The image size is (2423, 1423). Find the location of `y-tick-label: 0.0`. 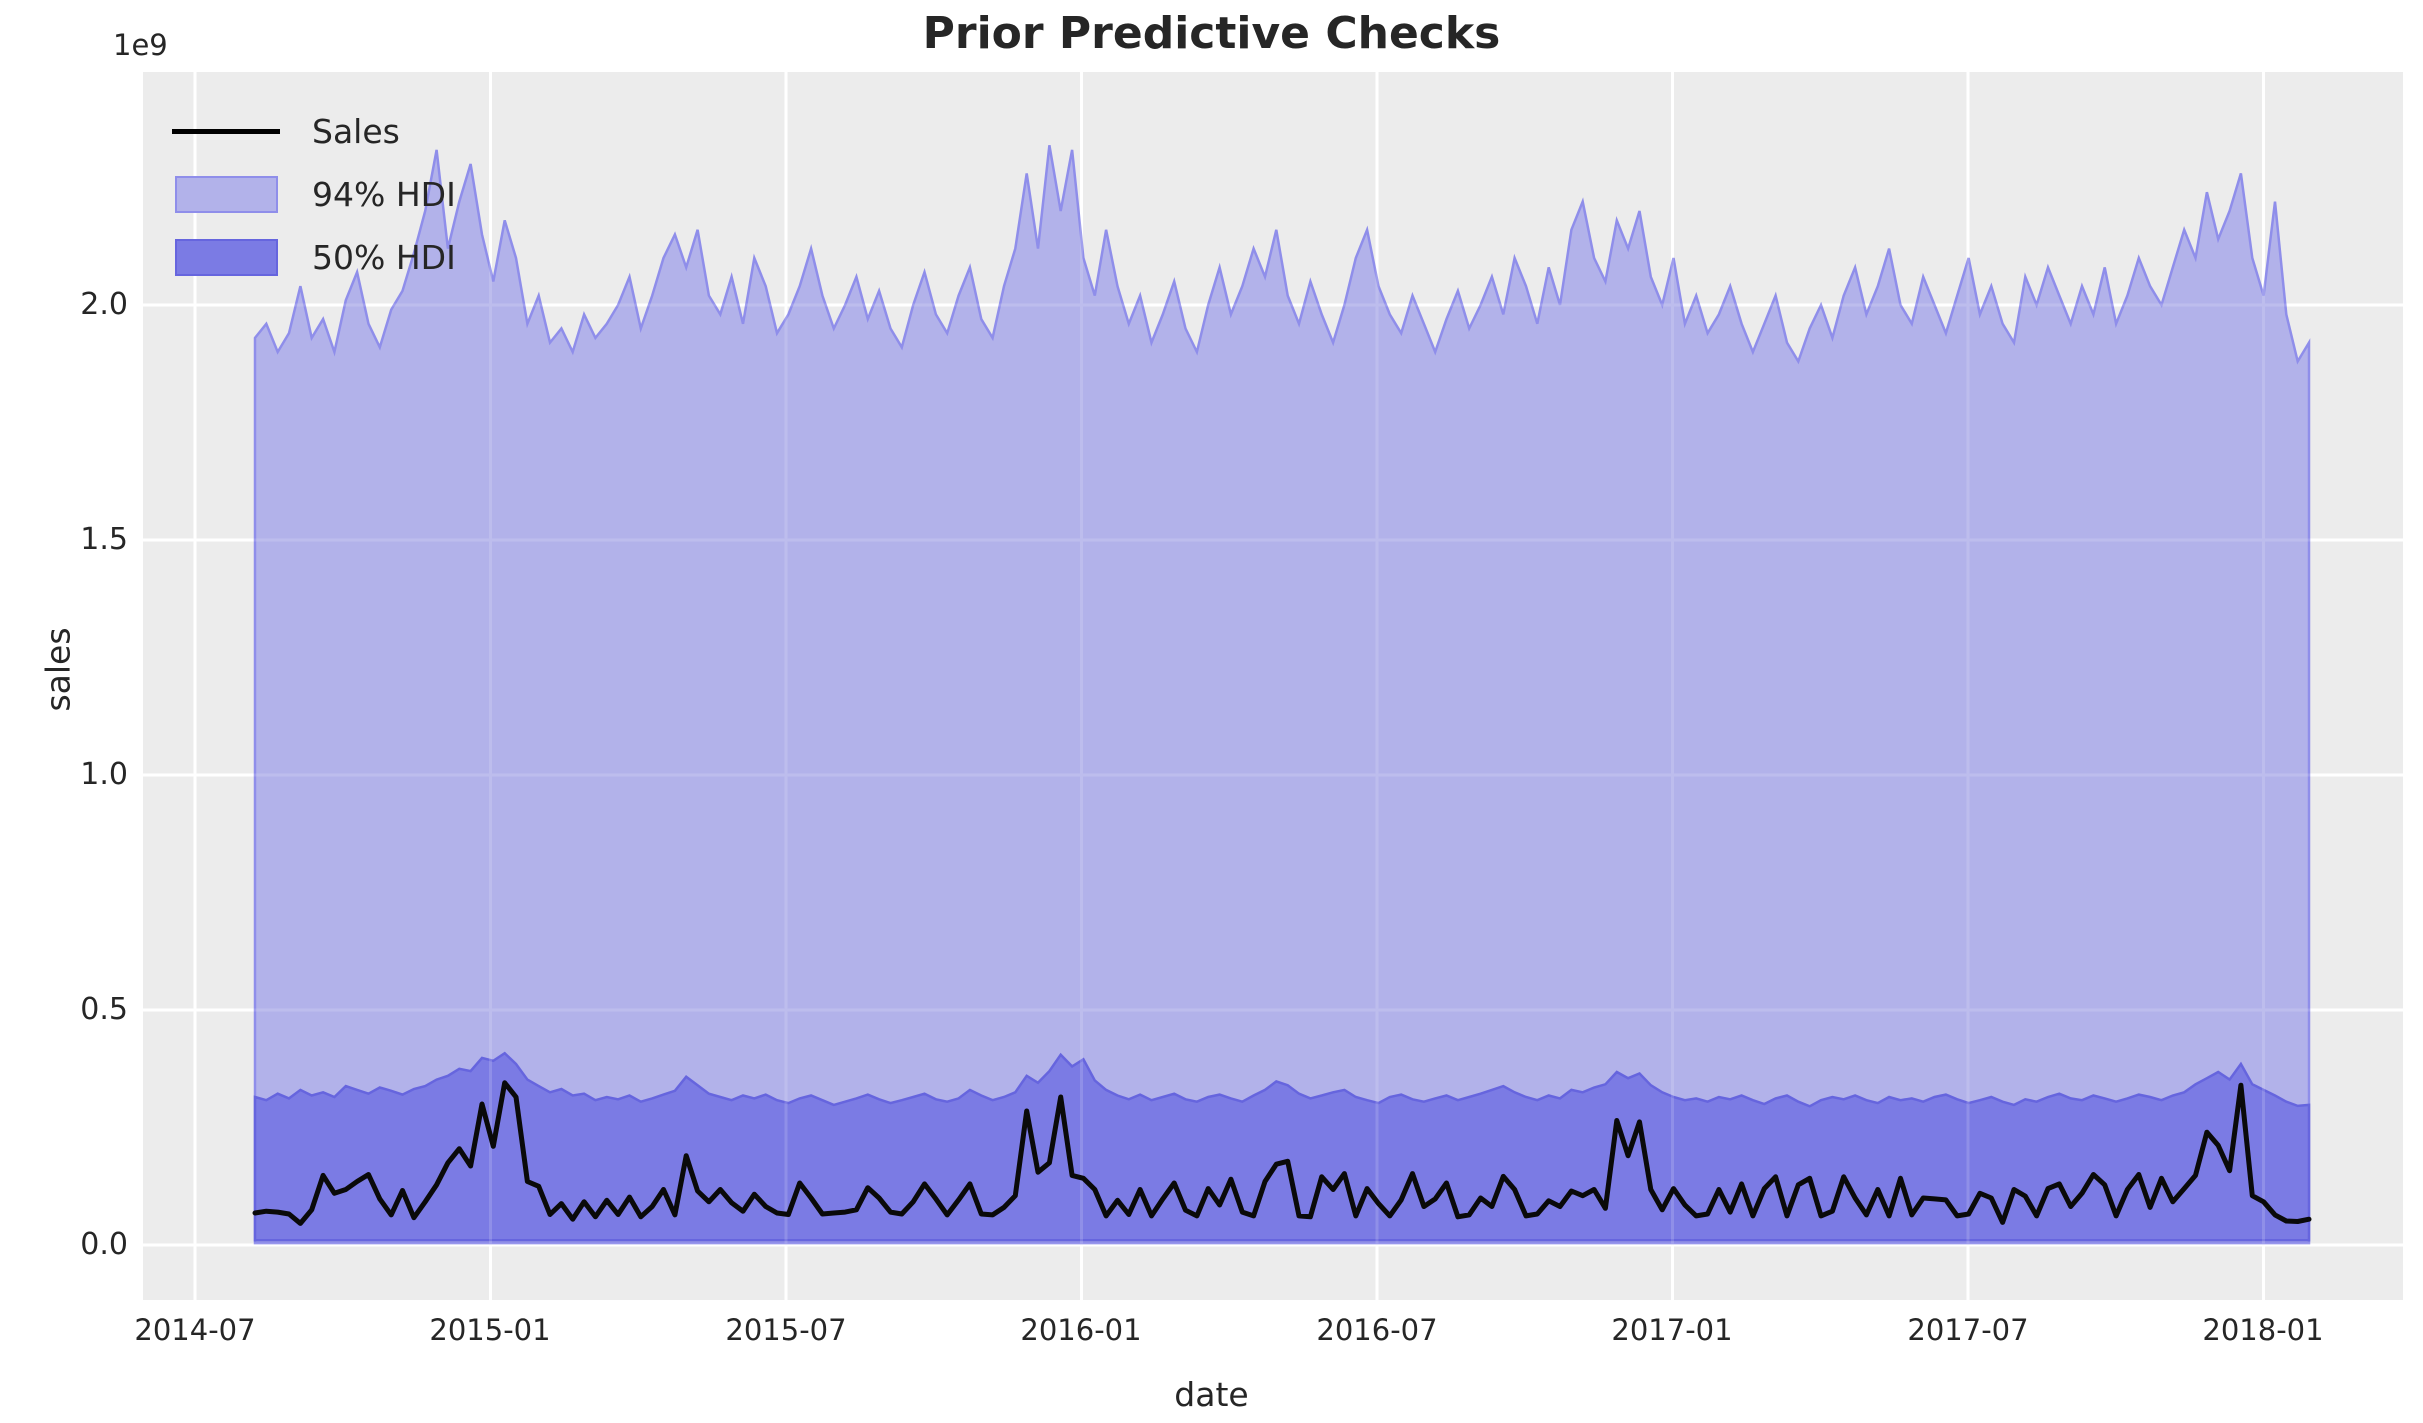

y-tick-label: 0.0 is located at coordinates (104, 1244).